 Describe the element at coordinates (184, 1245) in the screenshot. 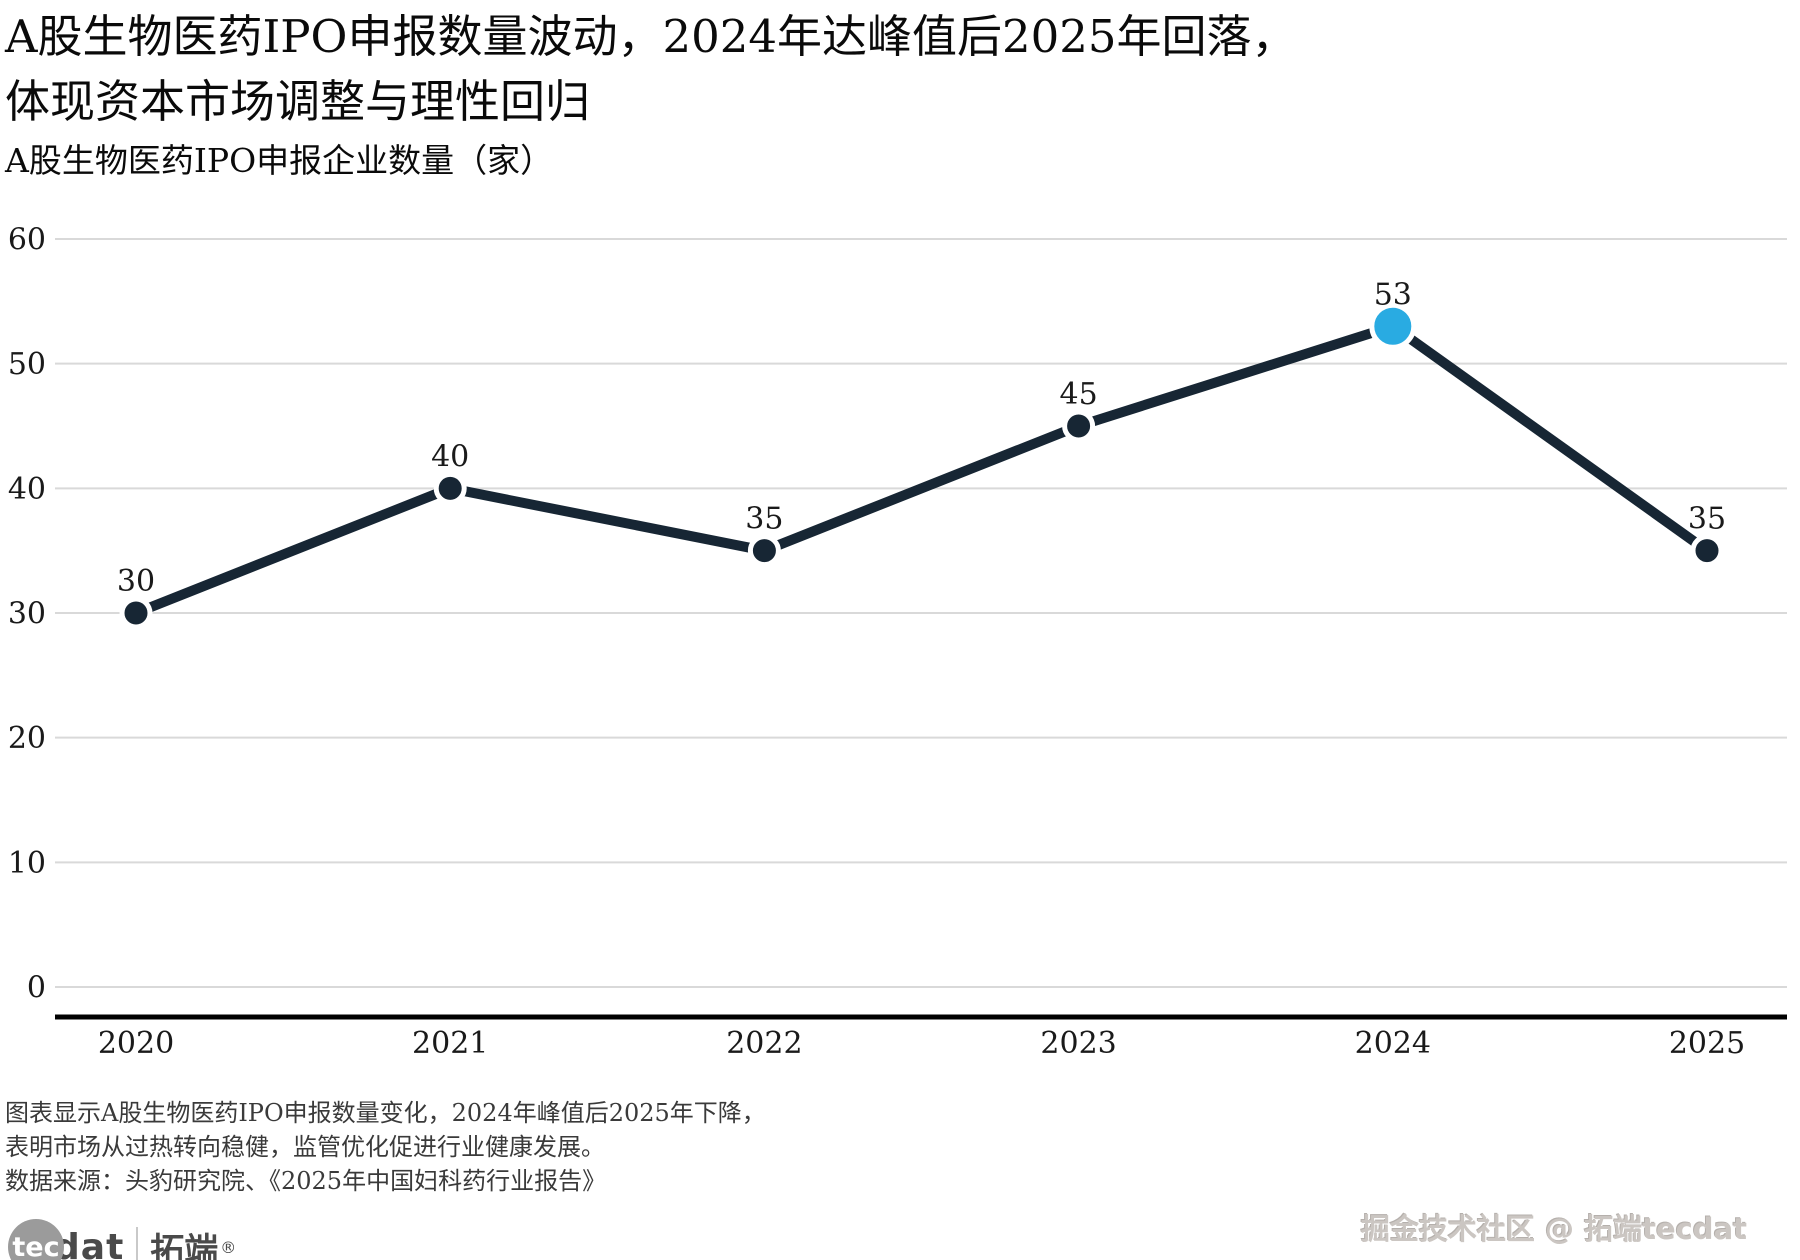

I see `logo-cn-text: 拓端` at that location.